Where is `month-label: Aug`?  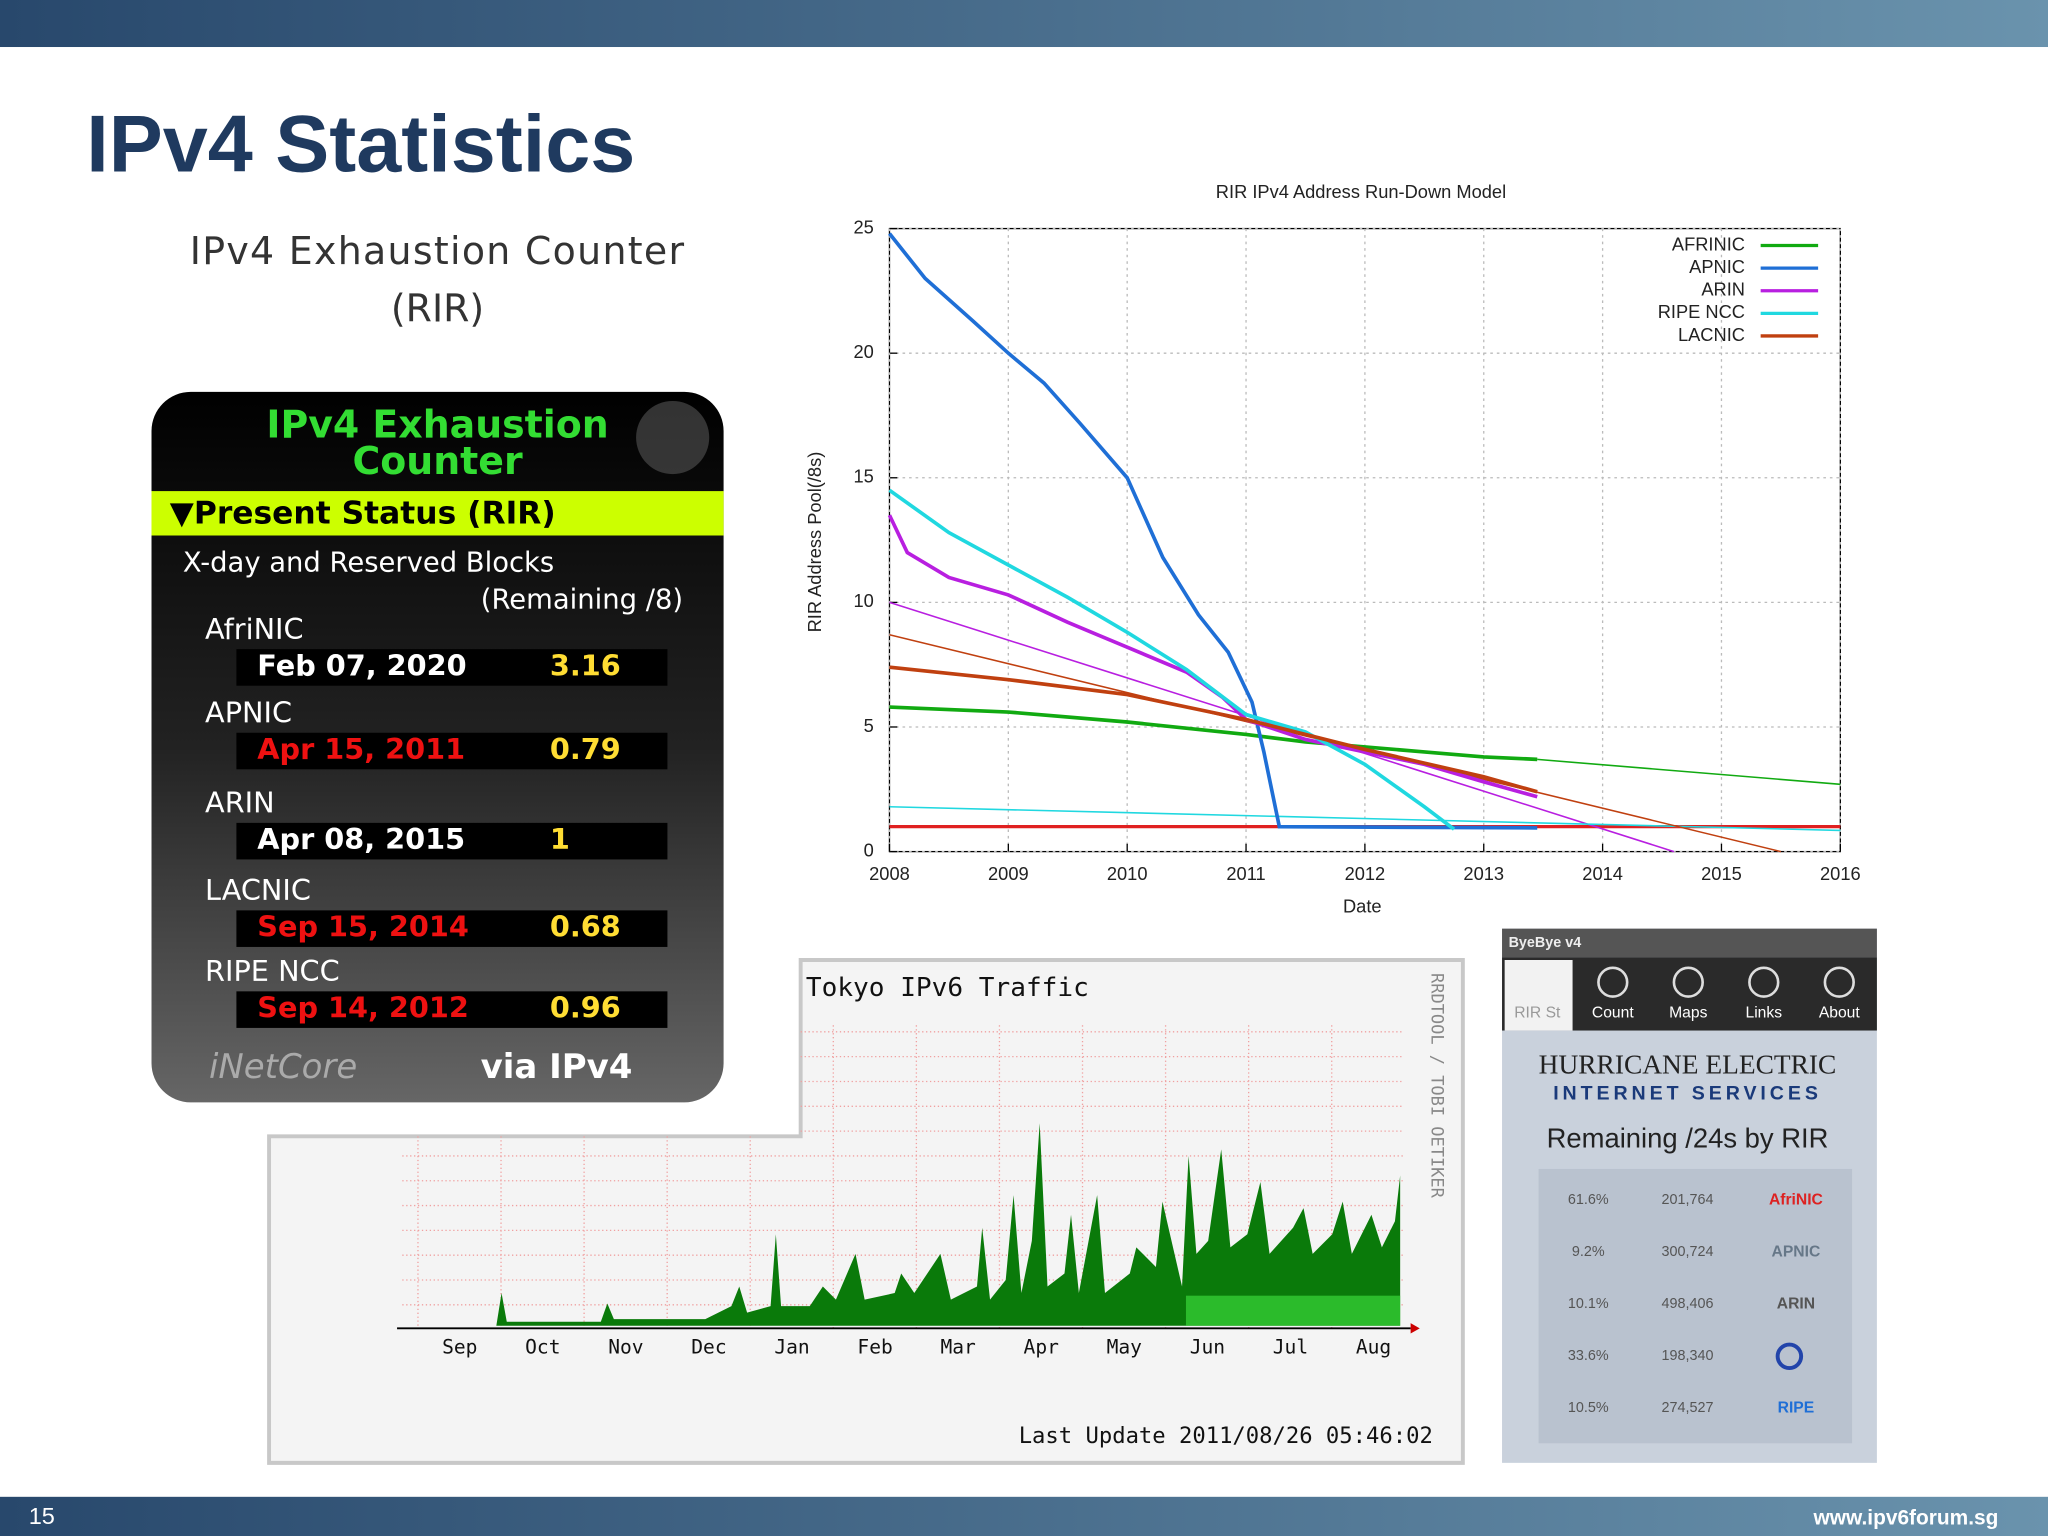
month-label: Aug is located at coordinates (1373, 1346).